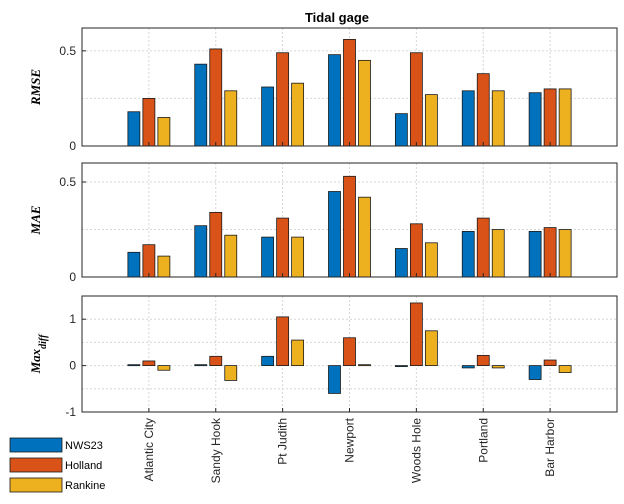 This screenshot has width=624, height=504. What do you see at coordinates (38, 353) in the screenshot?
I see `y-axis-label: Maxdiff` at bounding box center [38, 353].